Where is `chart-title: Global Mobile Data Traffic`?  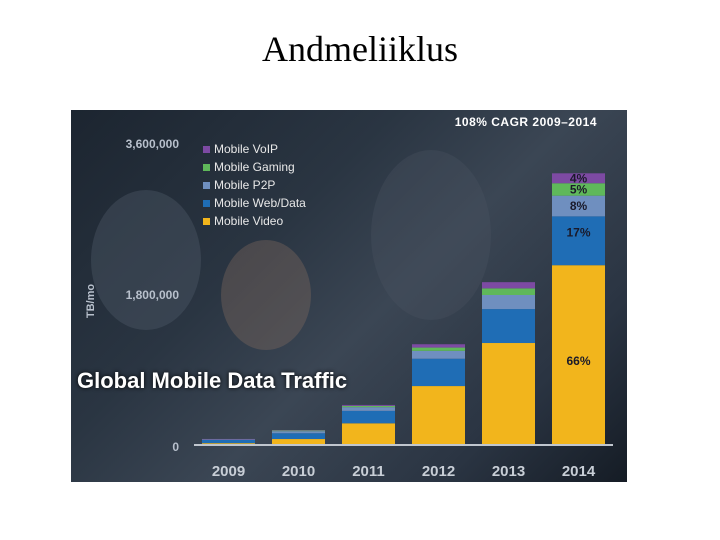
chart-title: Global Mobile Data Traffic is located at coordinates (212, 380).